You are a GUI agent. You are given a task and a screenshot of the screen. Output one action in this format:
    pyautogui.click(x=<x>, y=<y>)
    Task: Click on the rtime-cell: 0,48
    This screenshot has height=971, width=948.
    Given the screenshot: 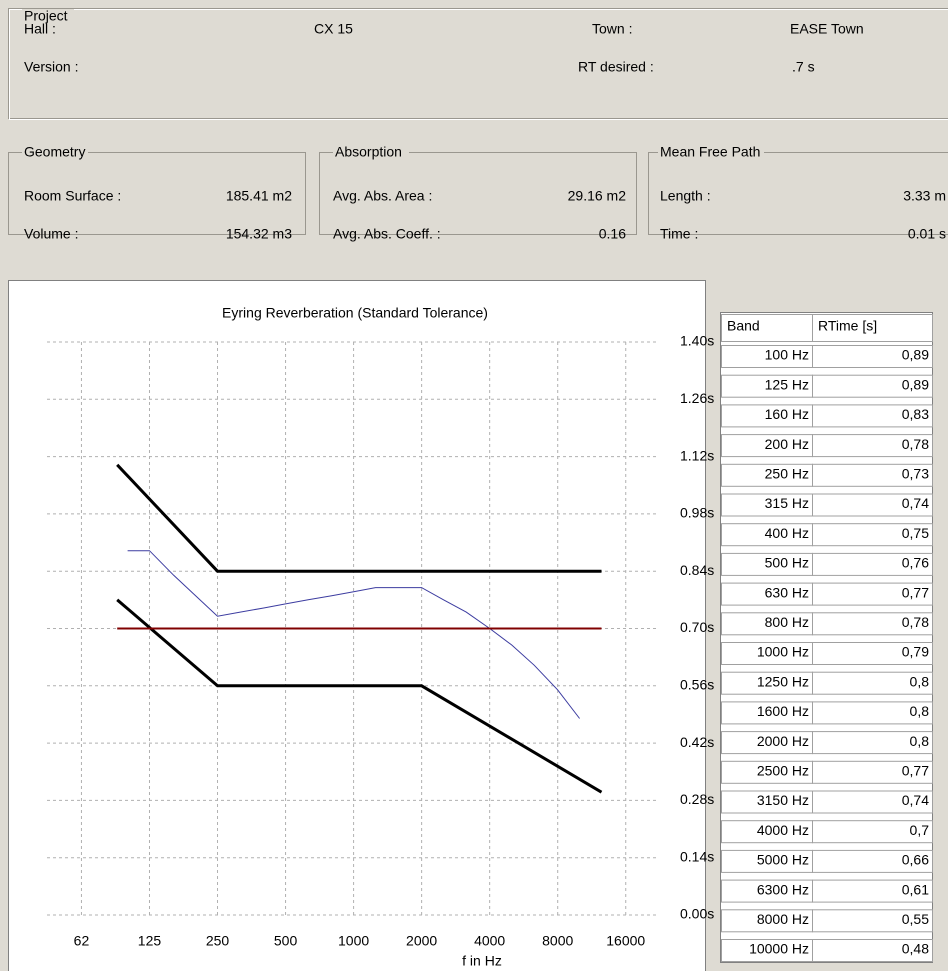 What is the action you would take?
    pyautogui.click(x=915, y=949)
    